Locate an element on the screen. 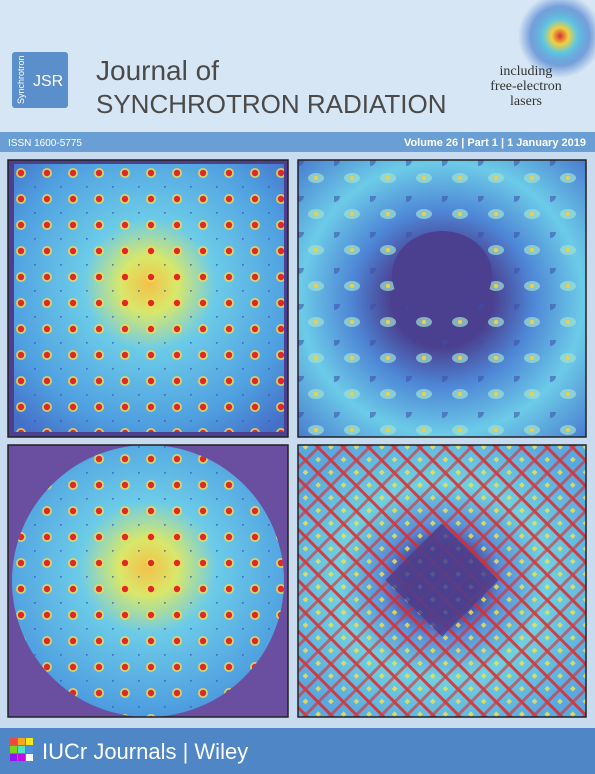  title-line1: Journal of is located at coordinates (157, 70).